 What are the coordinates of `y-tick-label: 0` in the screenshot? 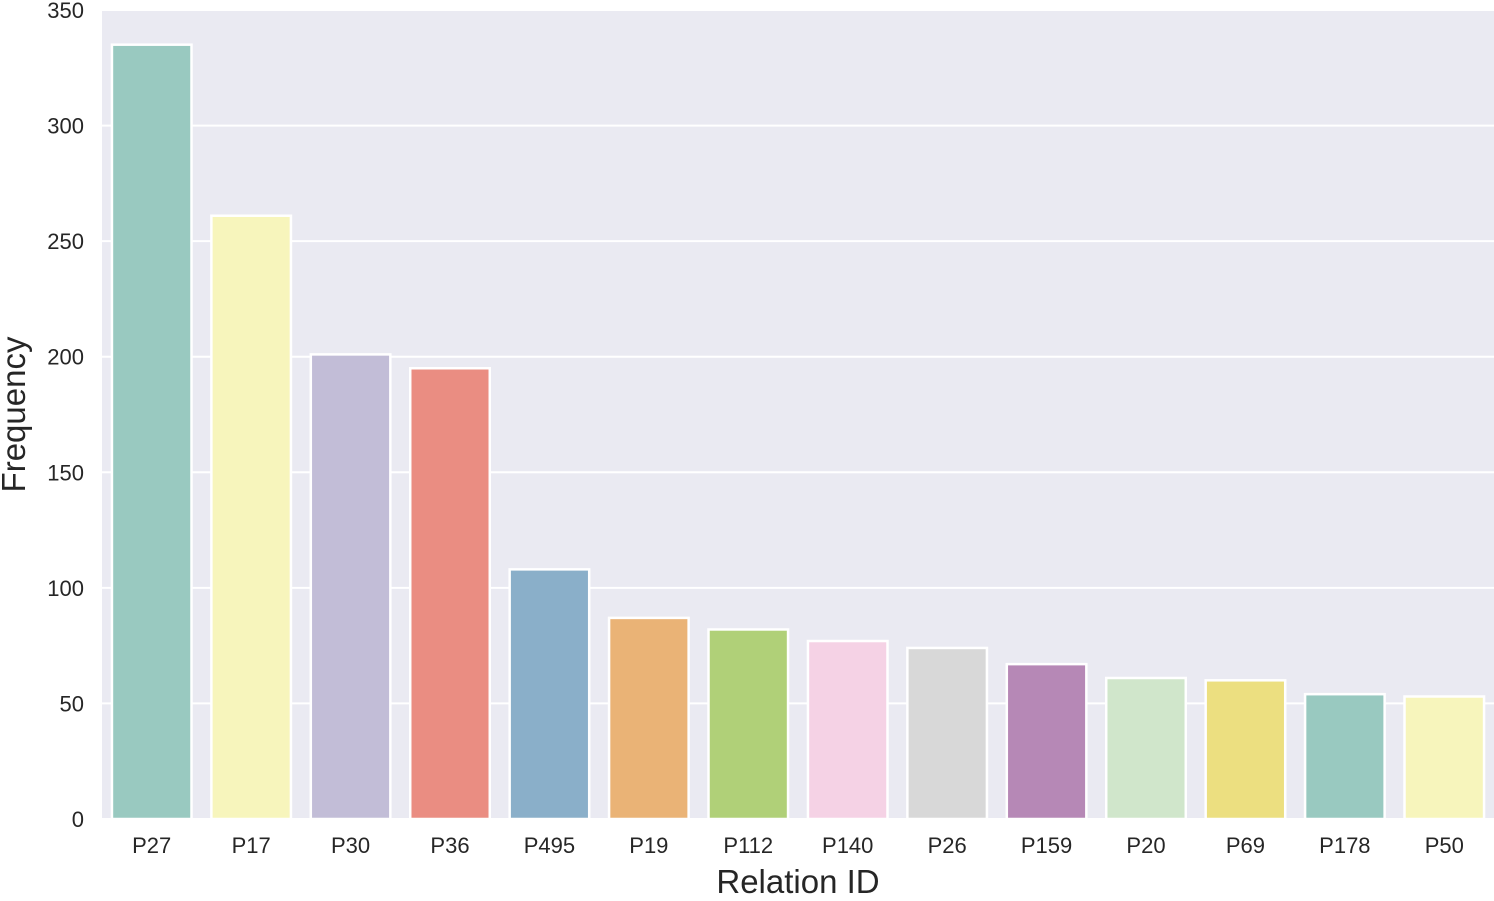 It's located at (78, 819).